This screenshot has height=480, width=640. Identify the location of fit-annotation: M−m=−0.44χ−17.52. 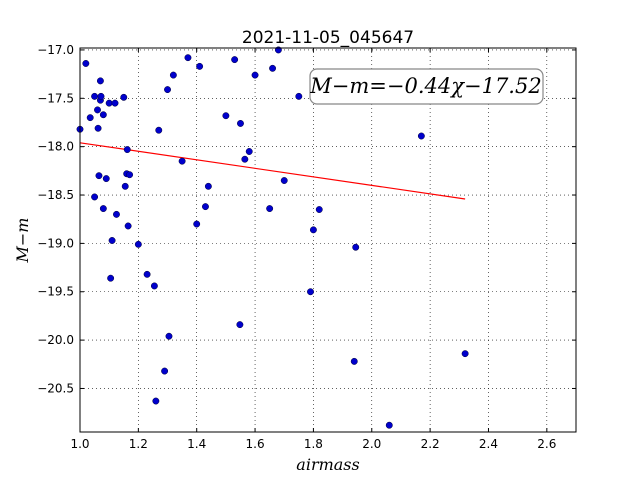
(426, 86).